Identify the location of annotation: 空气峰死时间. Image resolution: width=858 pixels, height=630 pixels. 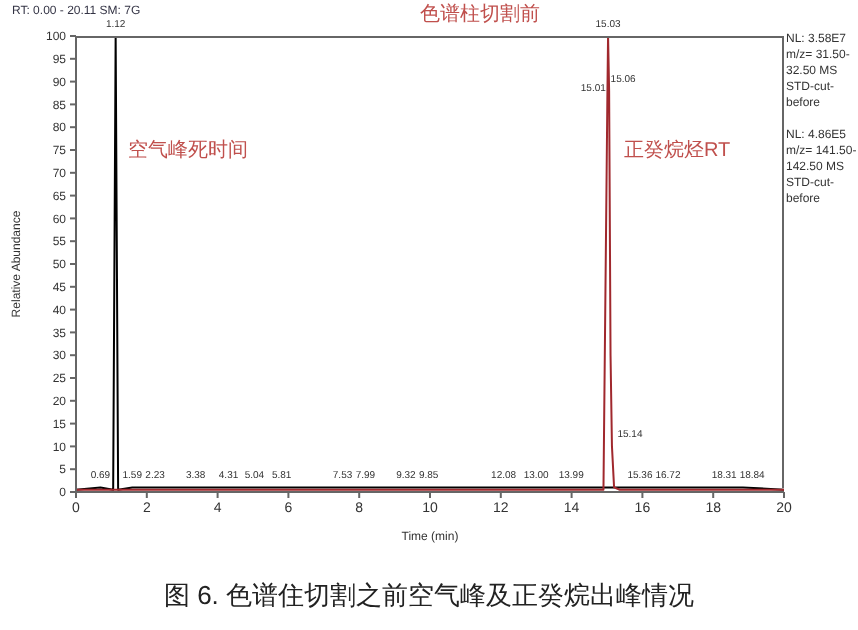
(189, 150).